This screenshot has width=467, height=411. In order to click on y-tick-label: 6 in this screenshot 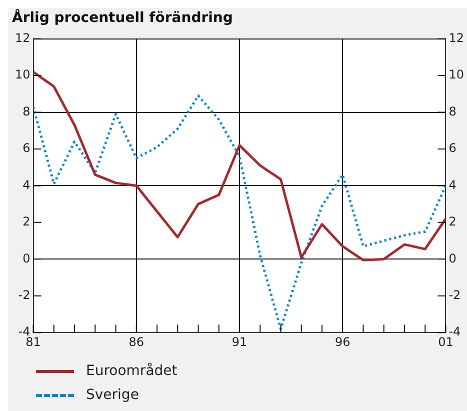, I will do `click(26, 148)`.